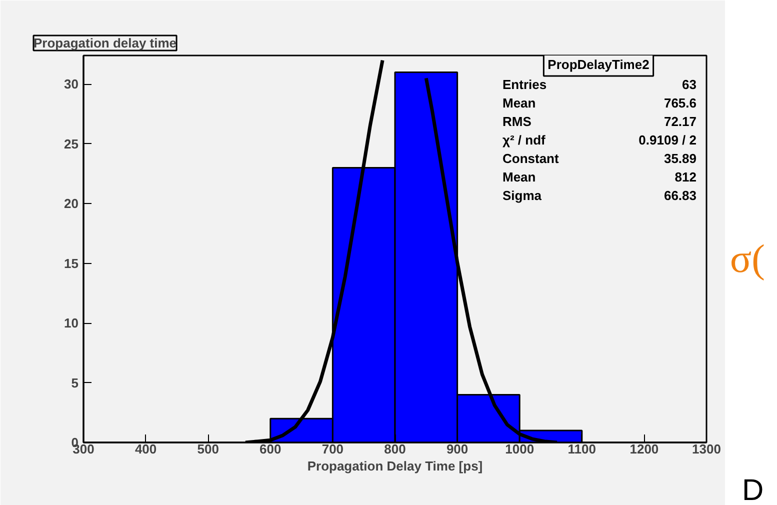  I want to click on annotation: Constant, so click(531, 158).